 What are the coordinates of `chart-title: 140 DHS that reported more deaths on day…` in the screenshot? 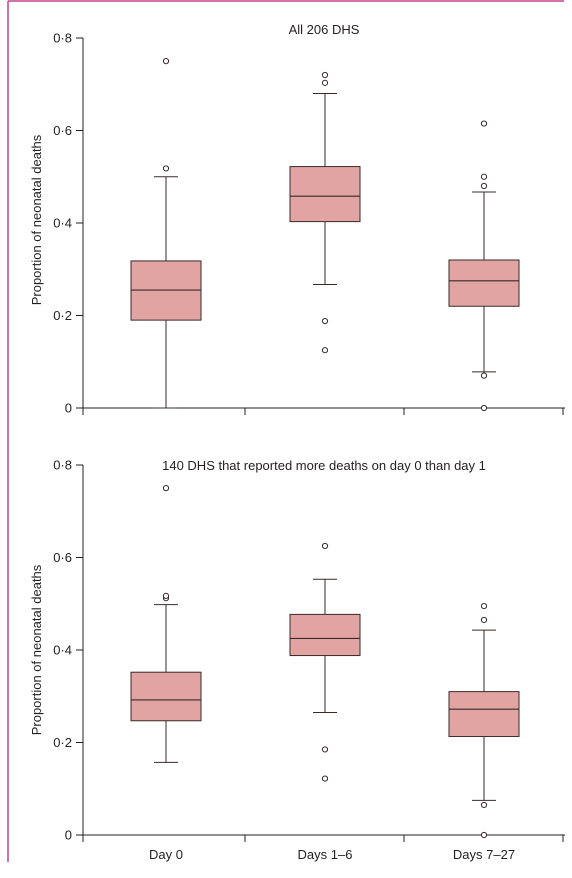 It's located at (324, 465).